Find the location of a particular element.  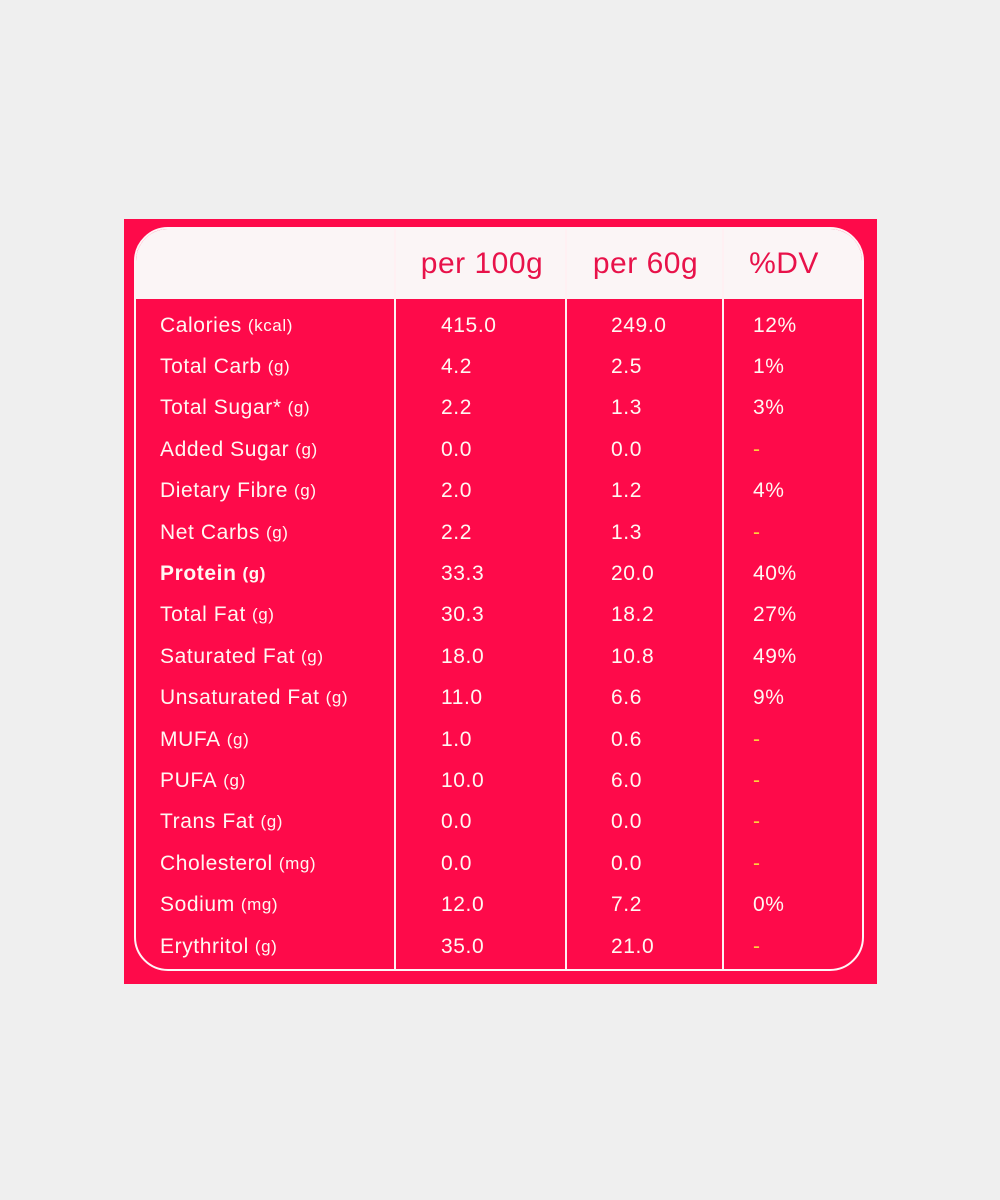

value-per60g: 18.2 is located at coordinates (633, 615).